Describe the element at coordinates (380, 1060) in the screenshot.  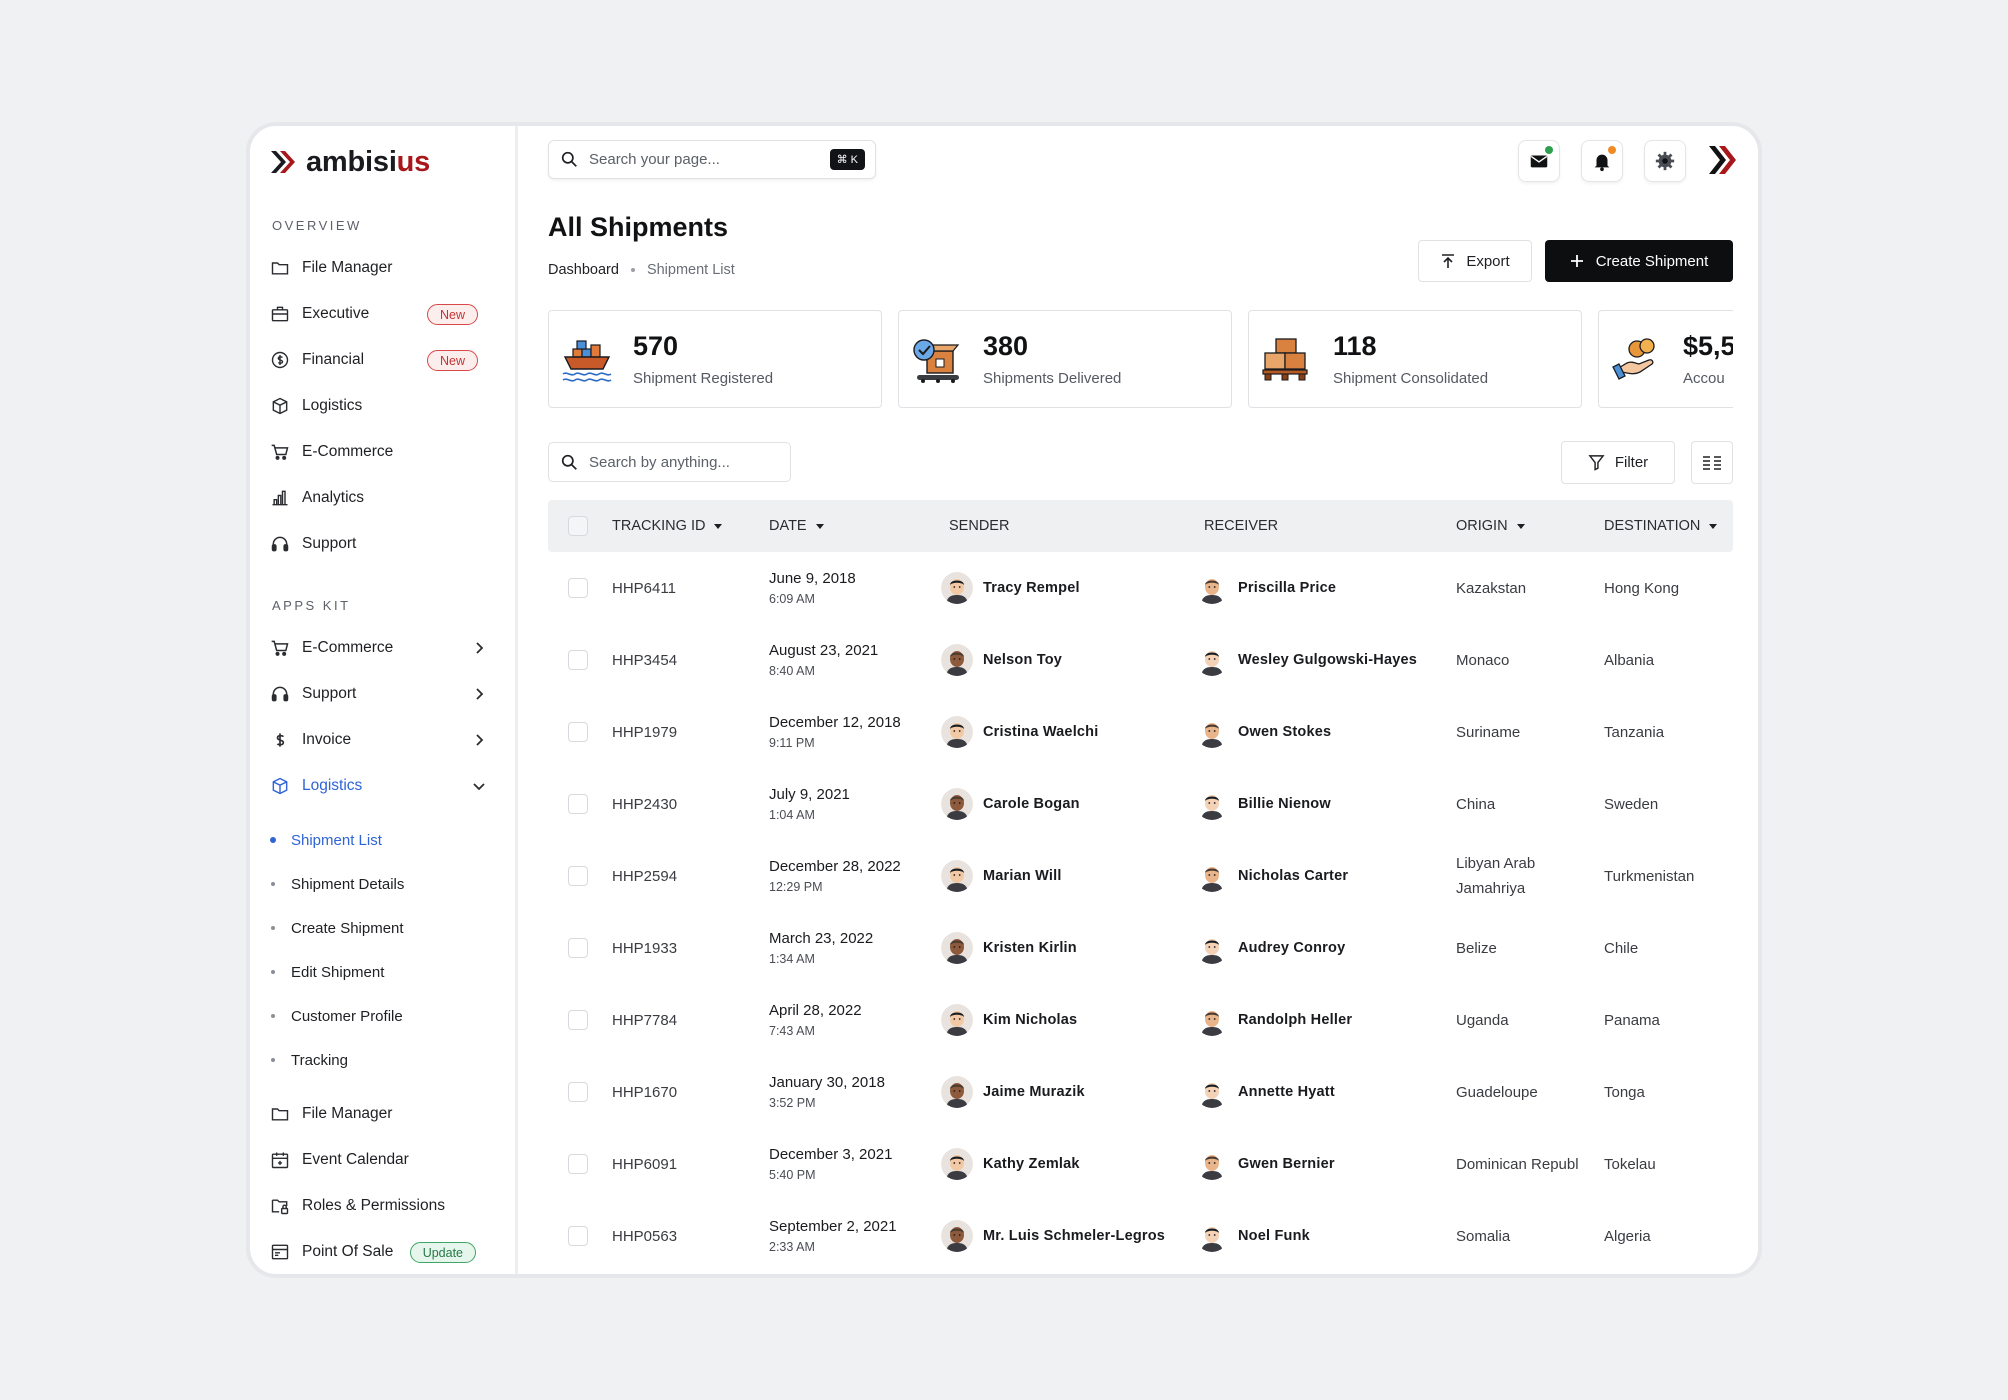
I see `sidebar-subitem-tracking: Tracking` at that location.